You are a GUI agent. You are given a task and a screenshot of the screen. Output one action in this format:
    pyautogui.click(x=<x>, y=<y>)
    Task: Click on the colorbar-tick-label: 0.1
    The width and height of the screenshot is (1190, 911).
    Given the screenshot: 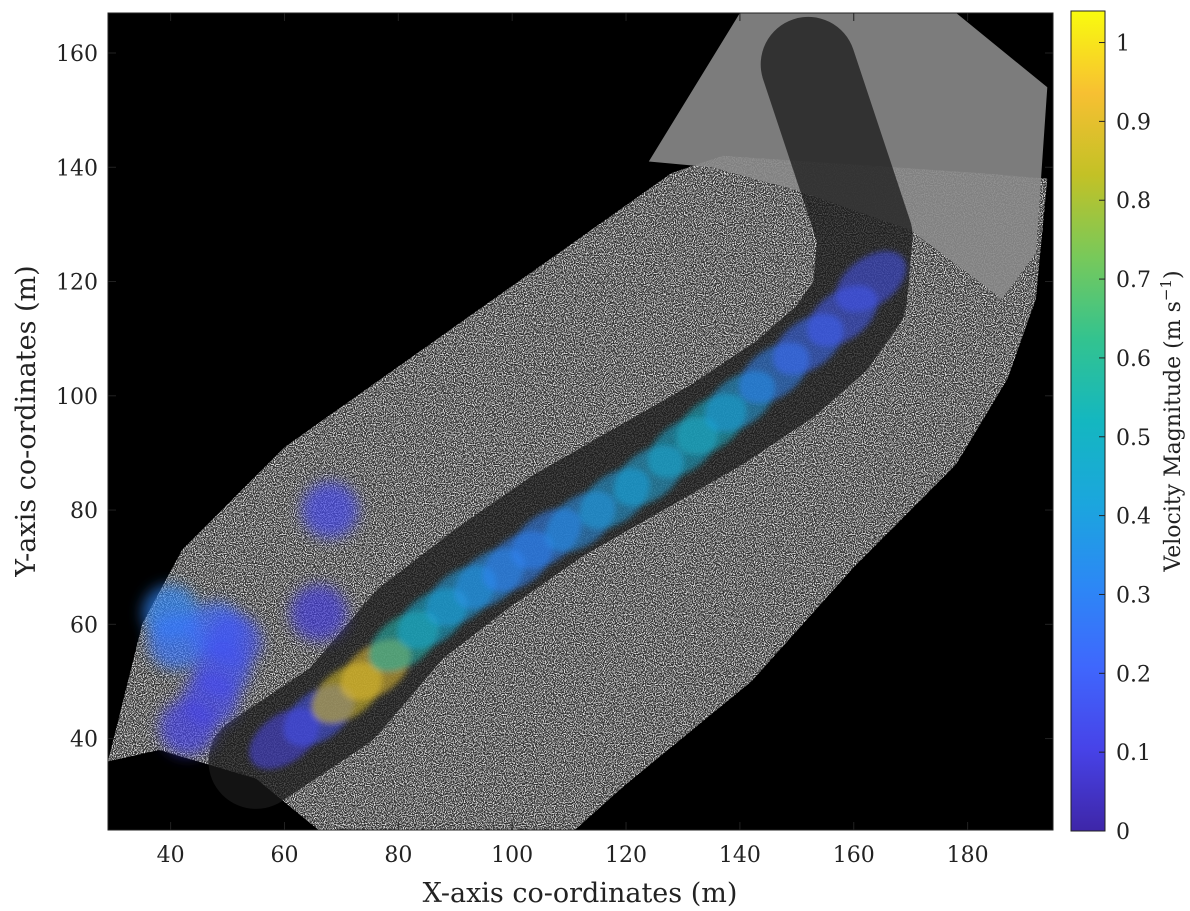 What is the action you would take?
    pyautogui.click(x=1133, y=753)
    